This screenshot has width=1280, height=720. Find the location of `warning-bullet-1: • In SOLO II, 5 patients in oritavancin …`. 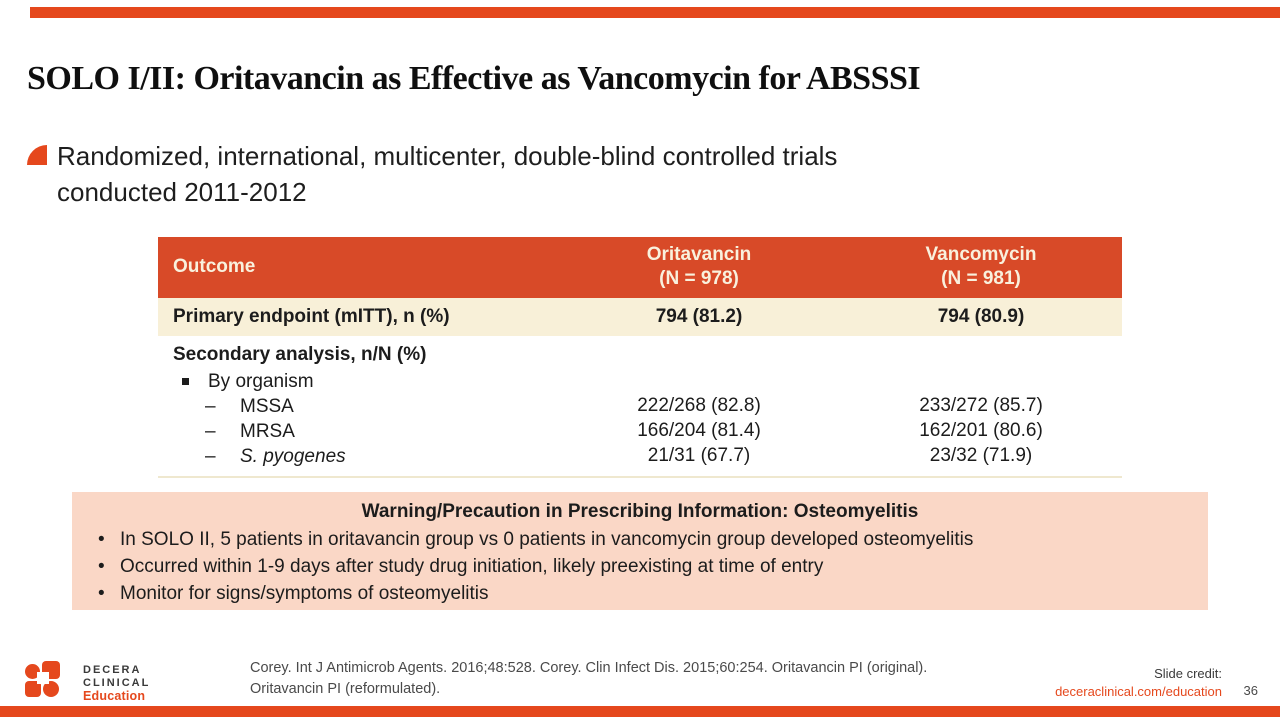

warning-bullet-1: • In SOLO II, 5 patients in oritavancin … is located at coordinates (640, 540).